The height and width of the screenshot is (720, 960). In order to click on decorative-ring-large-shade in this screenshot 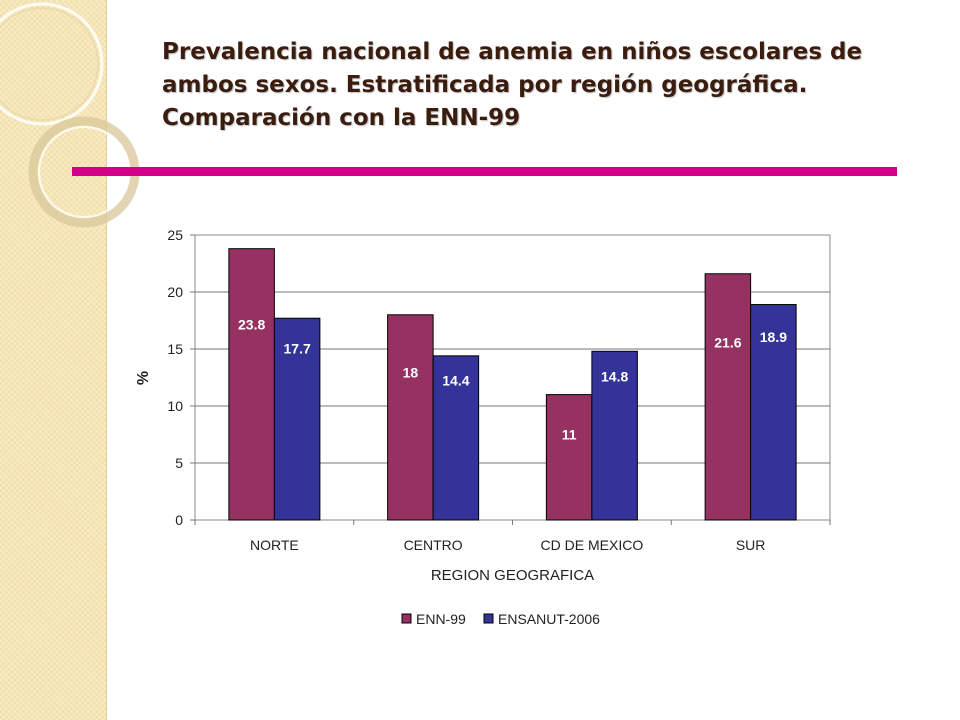, I will do `click(49, 64)`.